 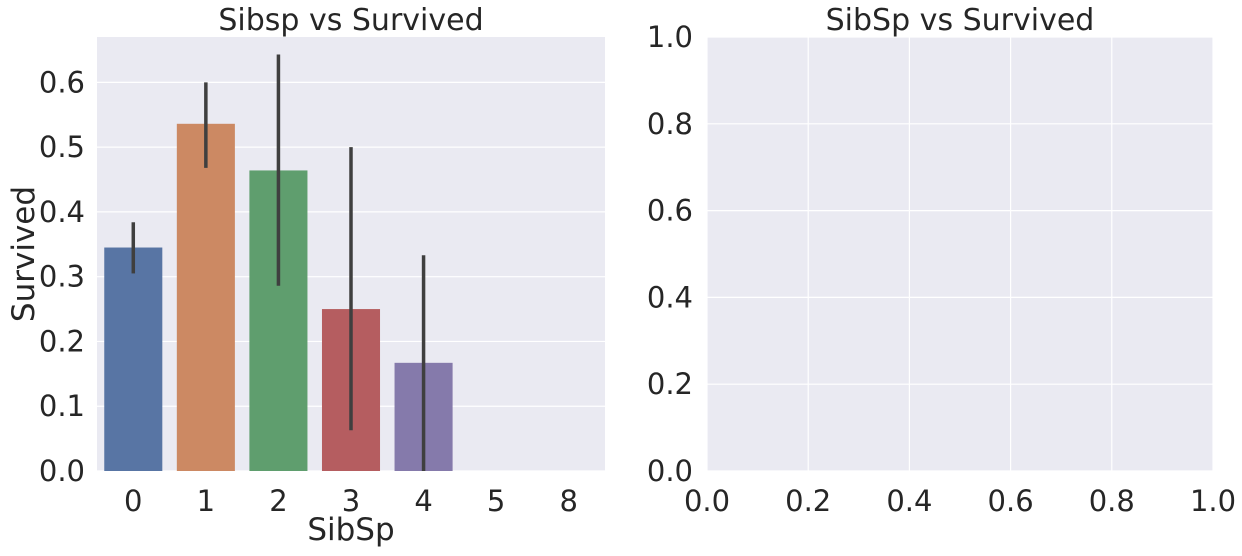 What do you see at coordinates (350, 530) in the screenshot?
I see `left-x-axis-label: SibSp` at bounding box center [350, 530].